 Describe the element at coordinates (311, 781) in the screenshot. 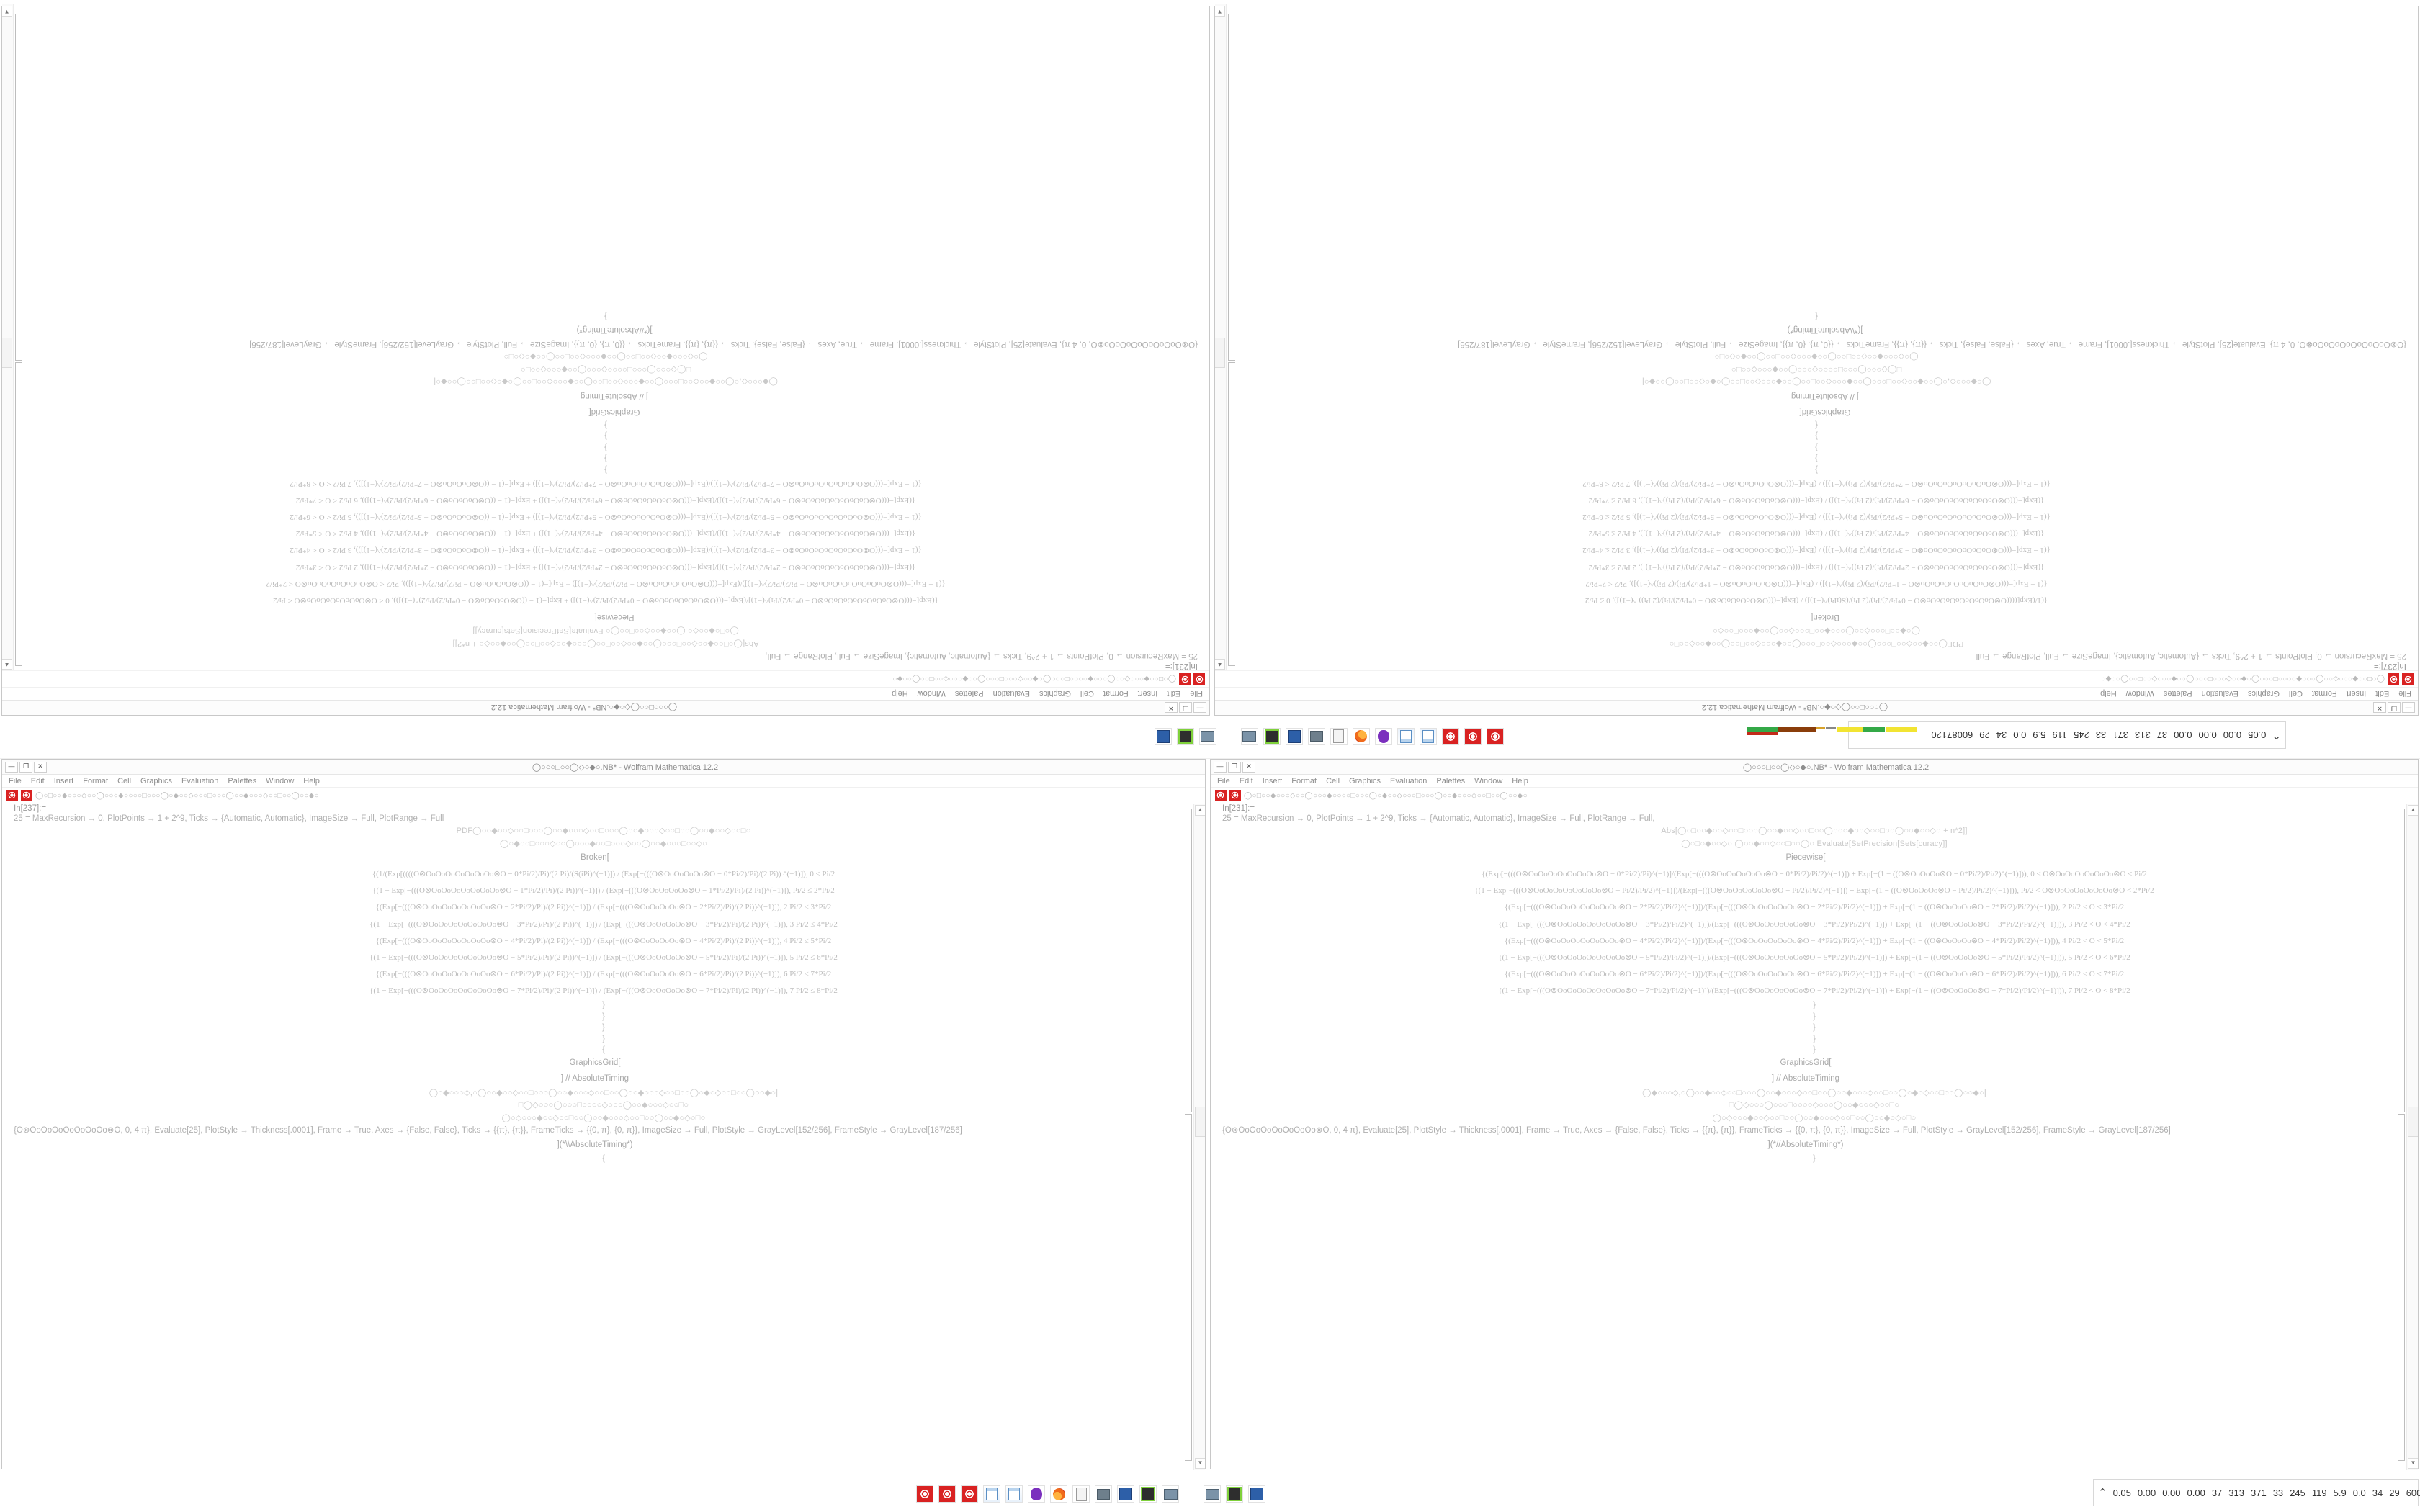

I see `menu-item-help: Help` at that location.